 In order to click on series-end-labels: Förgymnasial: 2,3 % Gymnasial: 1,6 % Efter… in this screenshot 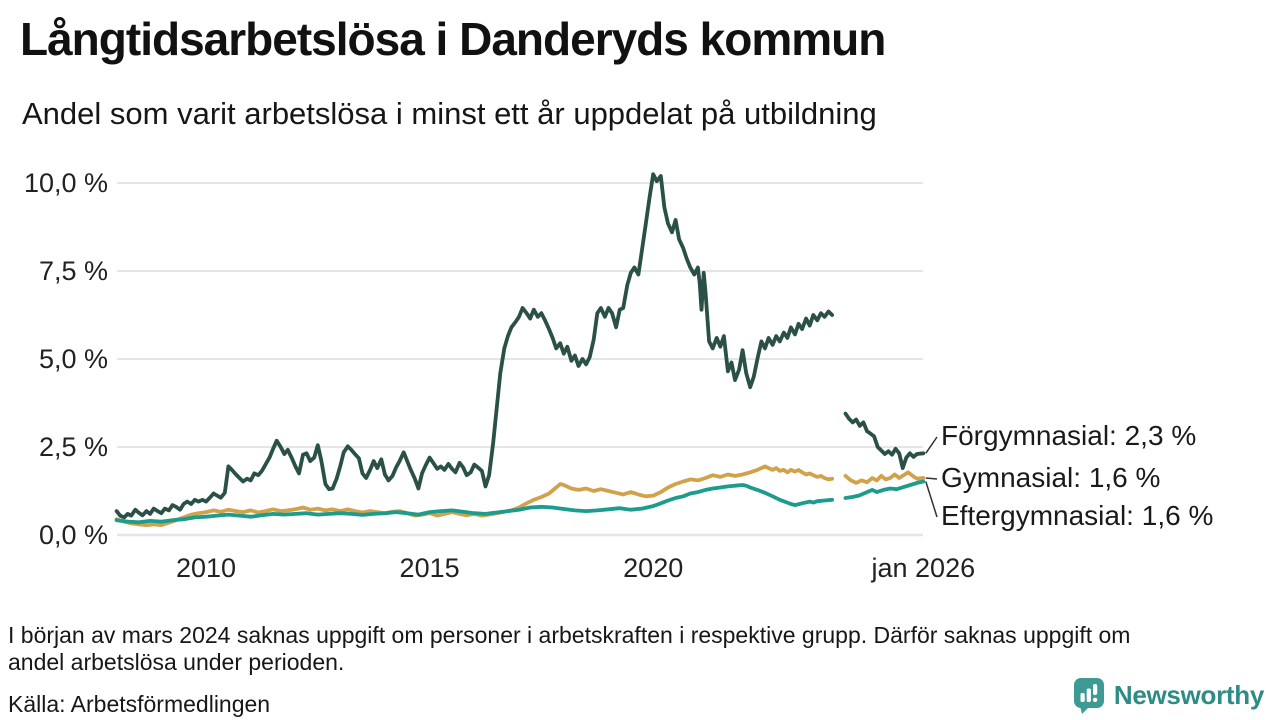, I will do `click(1069, 475)`.